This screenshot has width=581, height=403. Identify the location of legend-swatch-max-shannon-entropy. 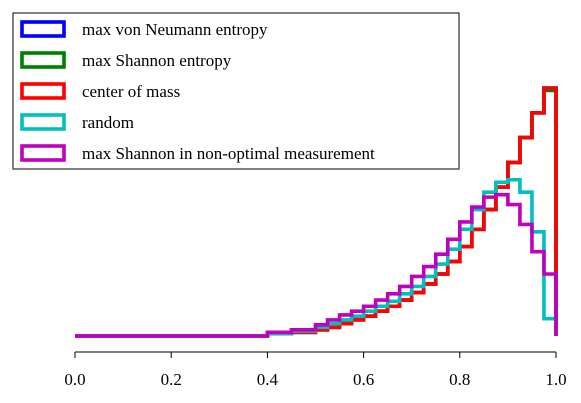
(43, 60).